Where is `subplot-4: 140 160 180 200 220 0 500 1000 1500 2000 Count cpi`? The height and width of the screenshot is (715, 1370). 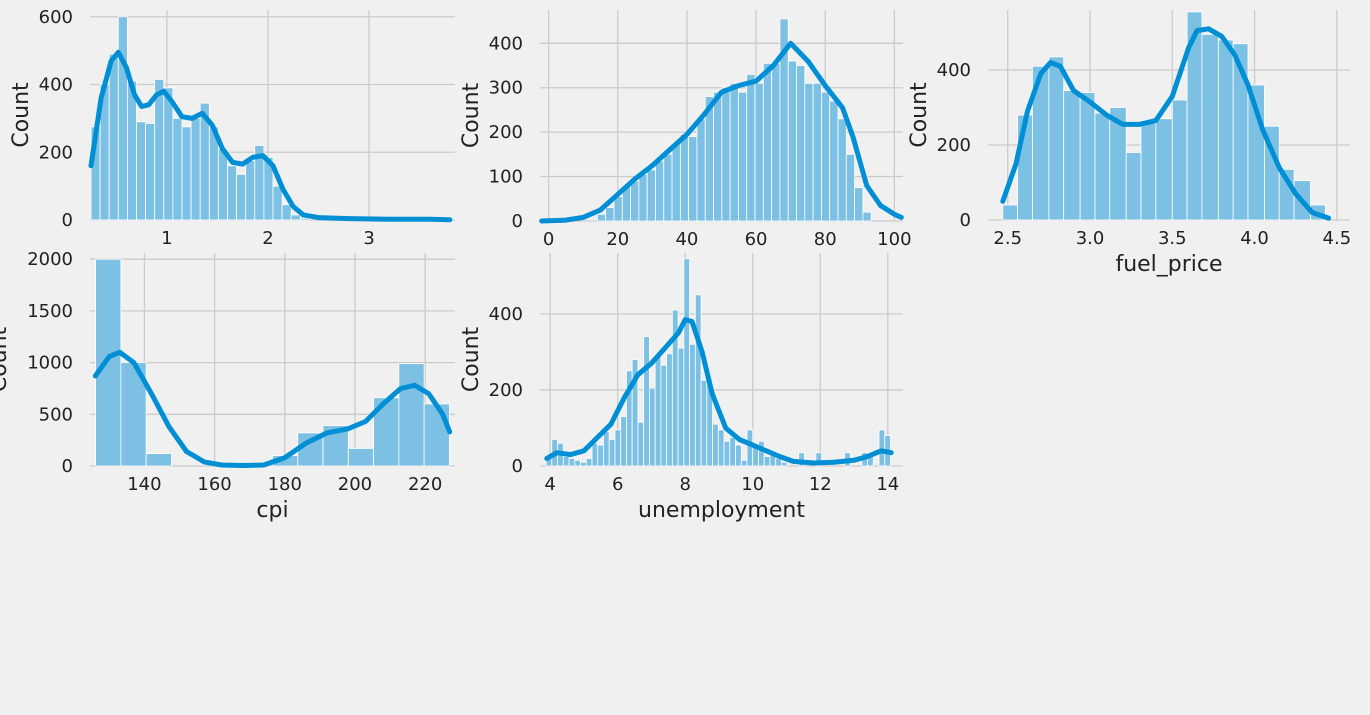 subplot-4: 140 160 180 200 220 0 500 1000 1500 2000 Count cpi is located at coordinates (227, 386).